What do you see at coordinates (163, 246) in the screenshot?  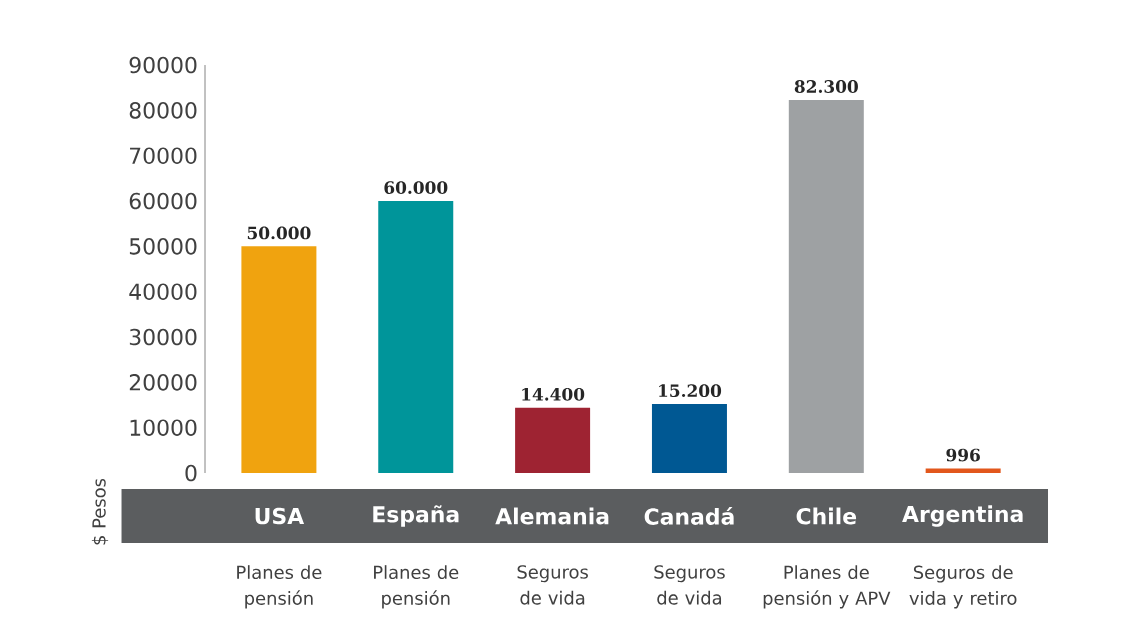 I see `y-tick-label: 50000` at bounding box center [163, 246].